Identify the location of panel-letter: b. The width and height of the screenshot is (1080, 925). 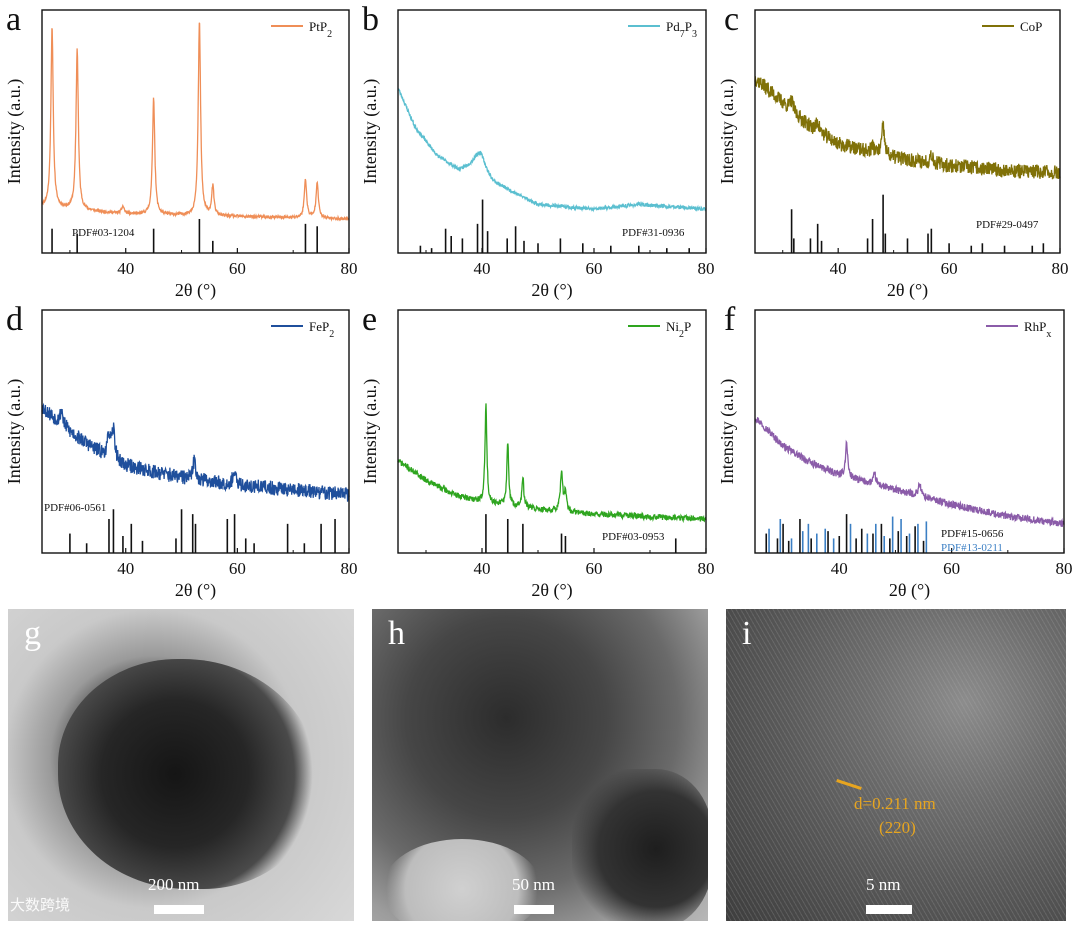
(370, 19).